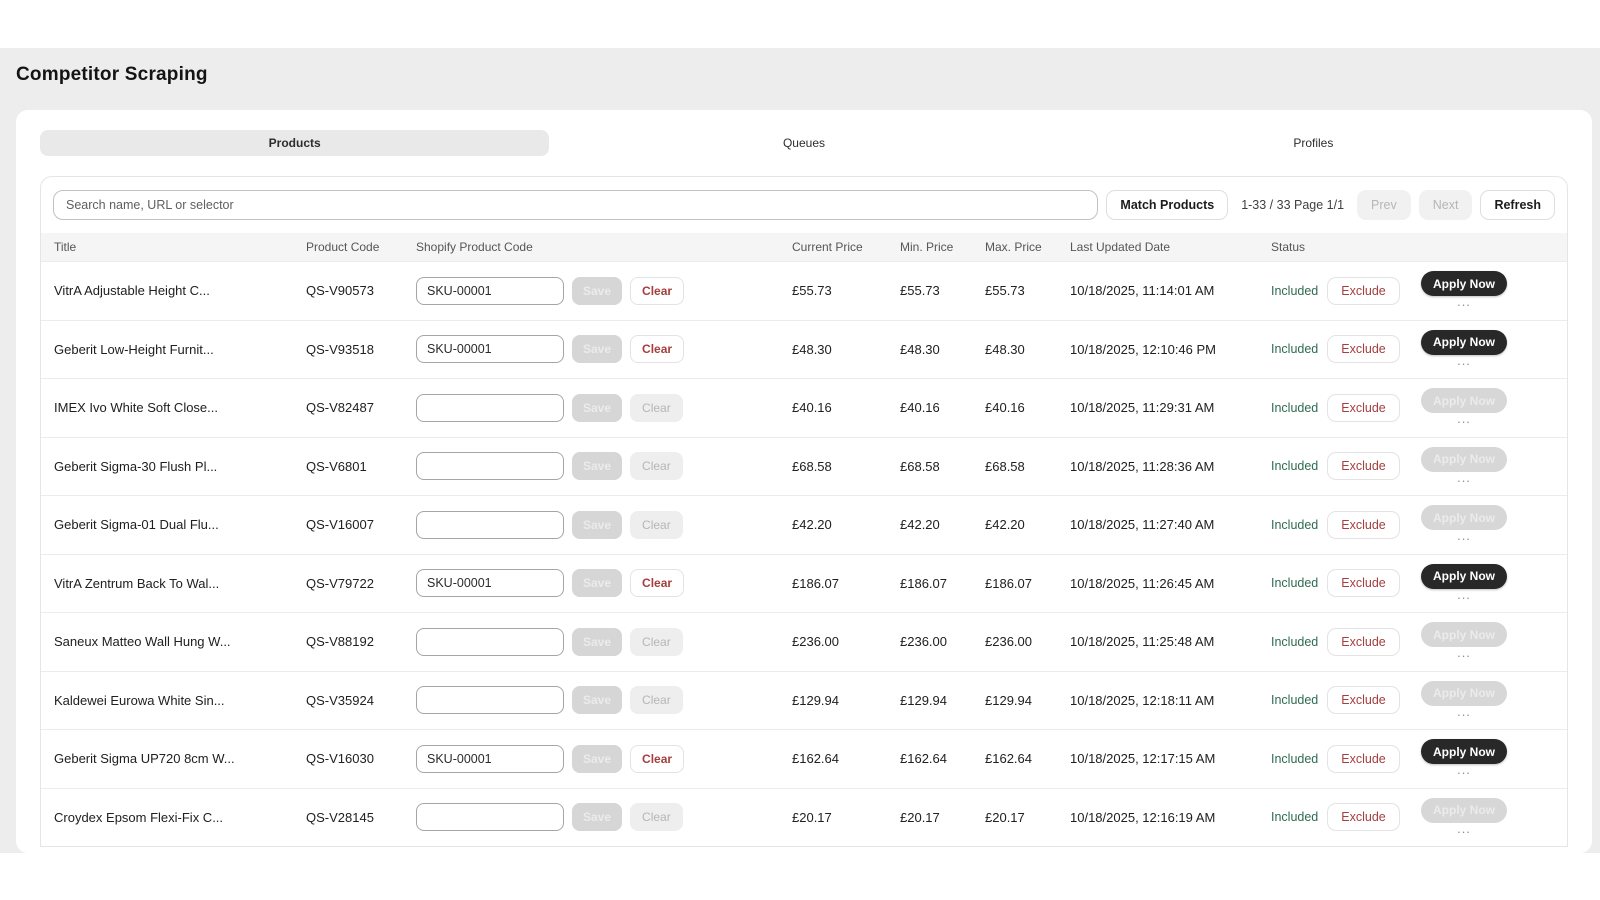 Image resolution: width=1600 pixels, height=900 pixels. Describe the element at coordinates (803, 143) in the screenshot. I see `tab-queues: Queues` at that location.